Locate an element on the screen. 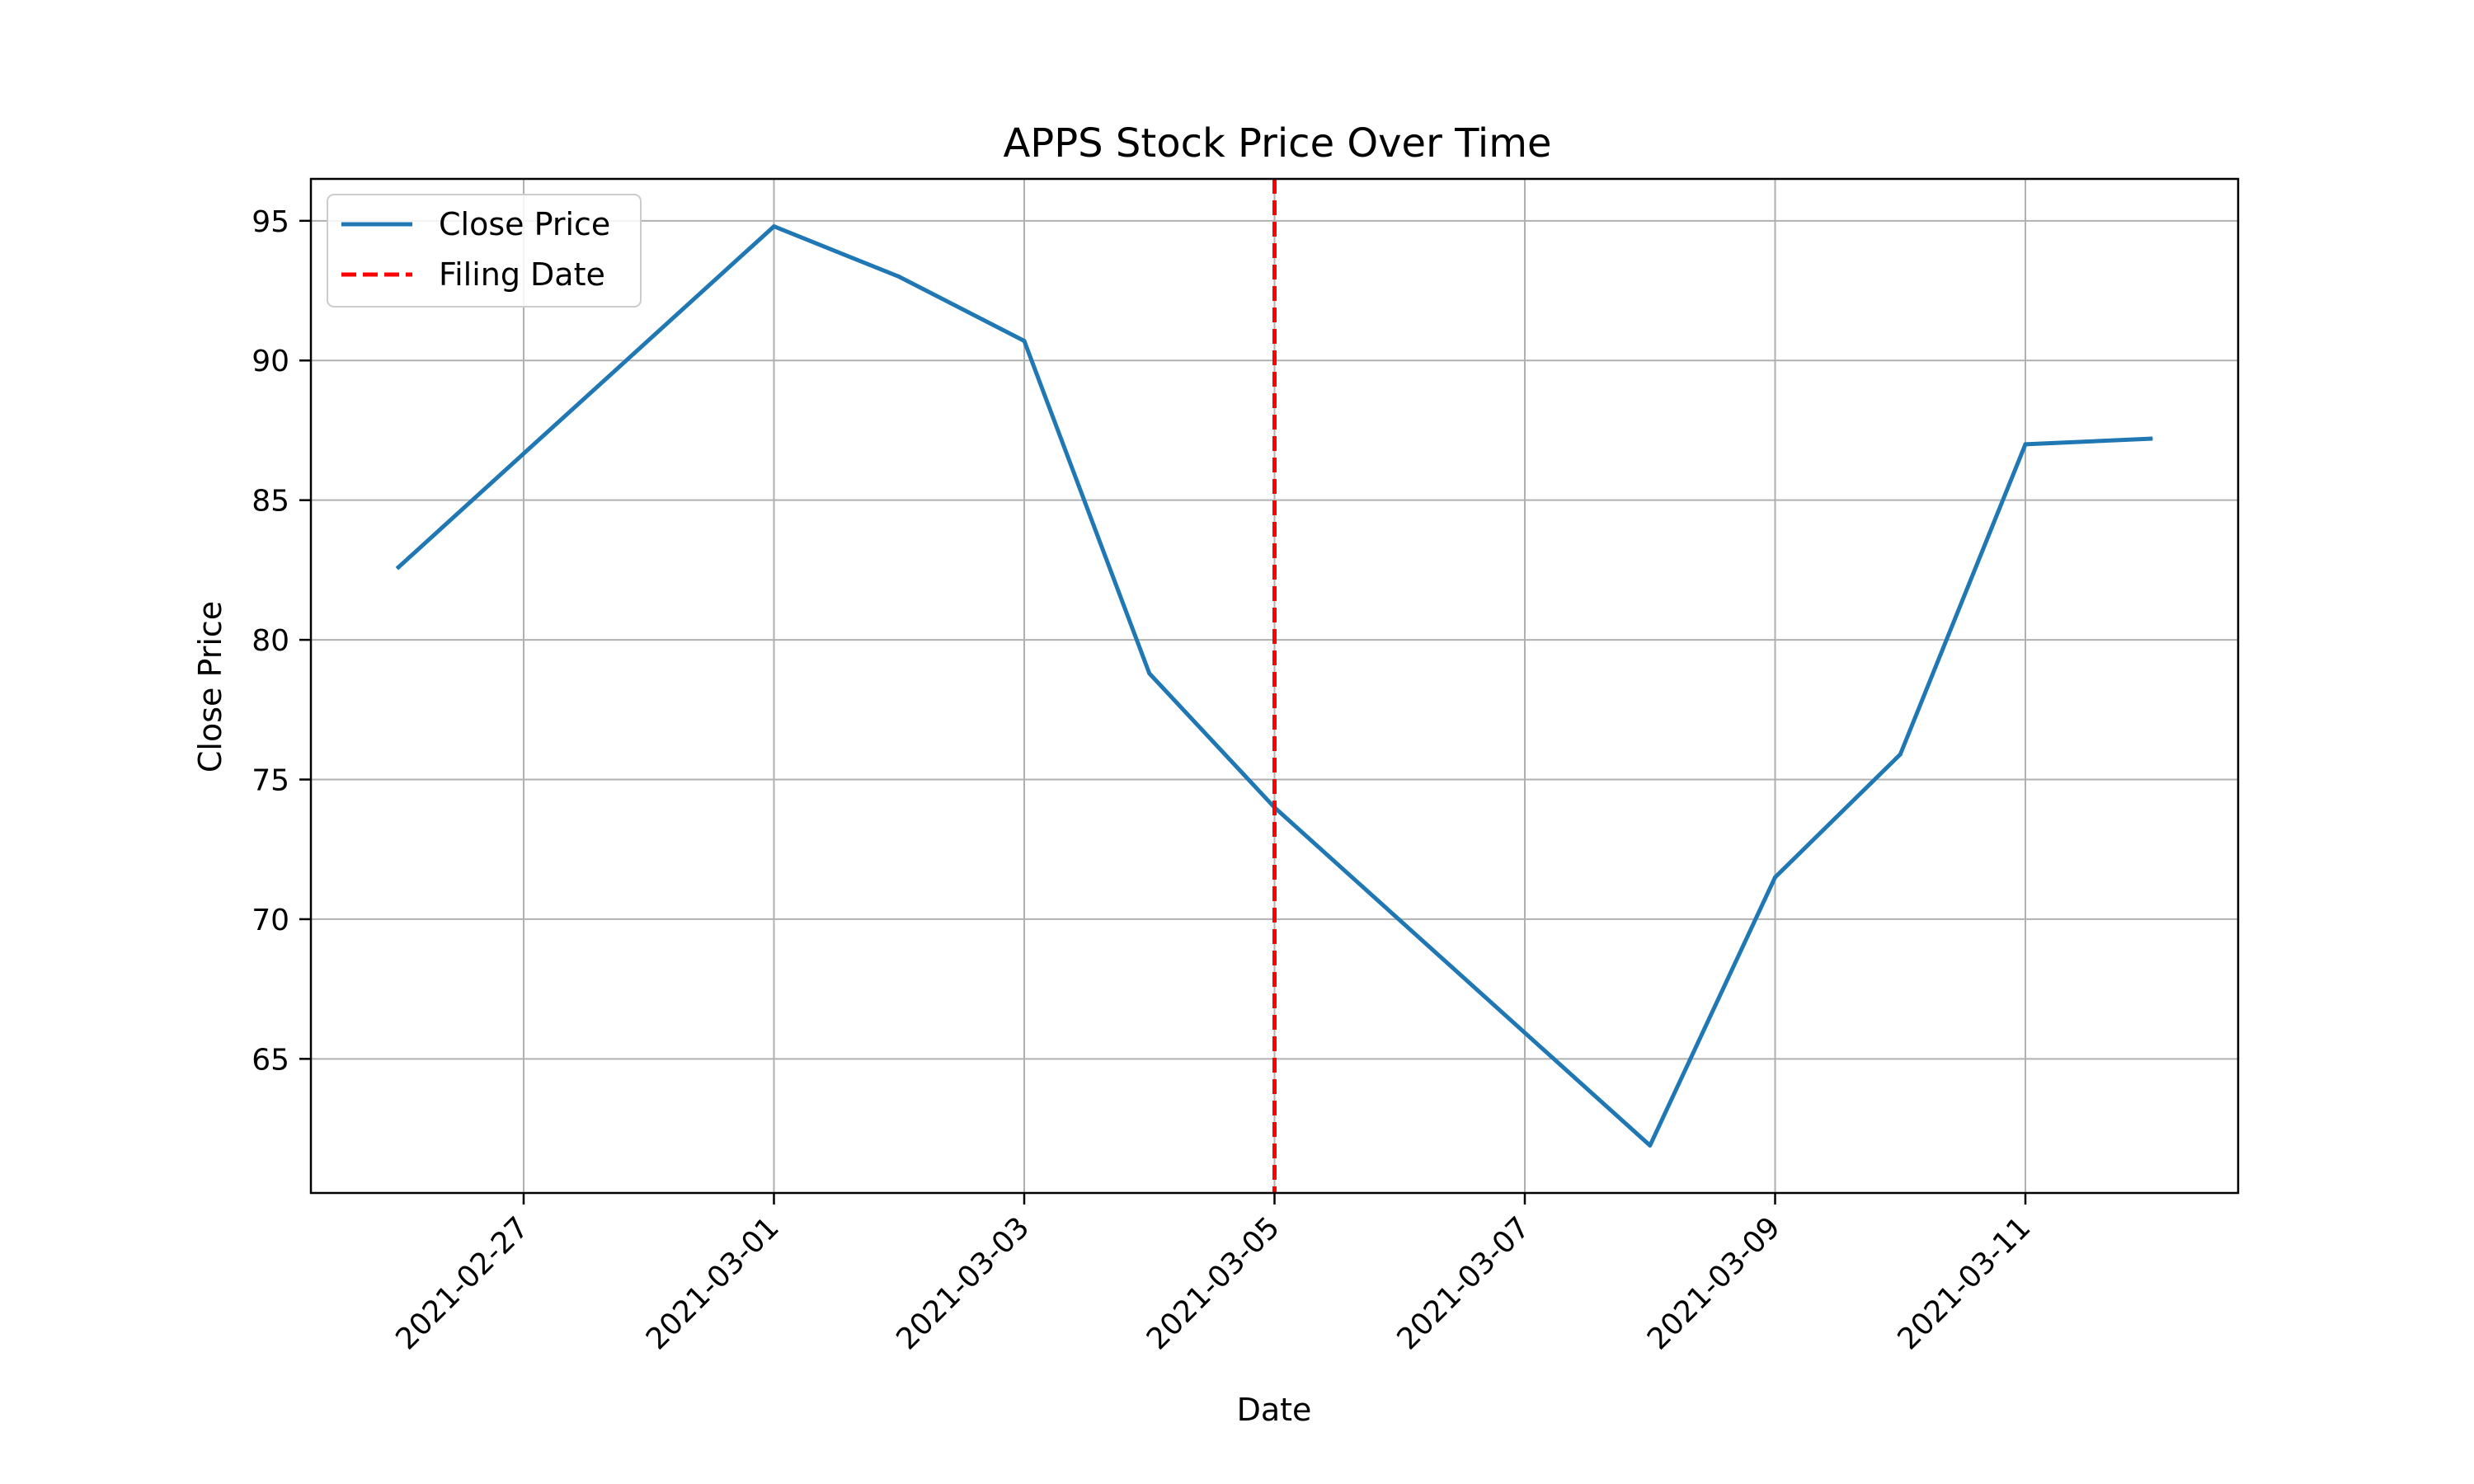 This screenshot has width=2474, height=1484. x-axis-label: Date is located at coordinates (1274, 1410).